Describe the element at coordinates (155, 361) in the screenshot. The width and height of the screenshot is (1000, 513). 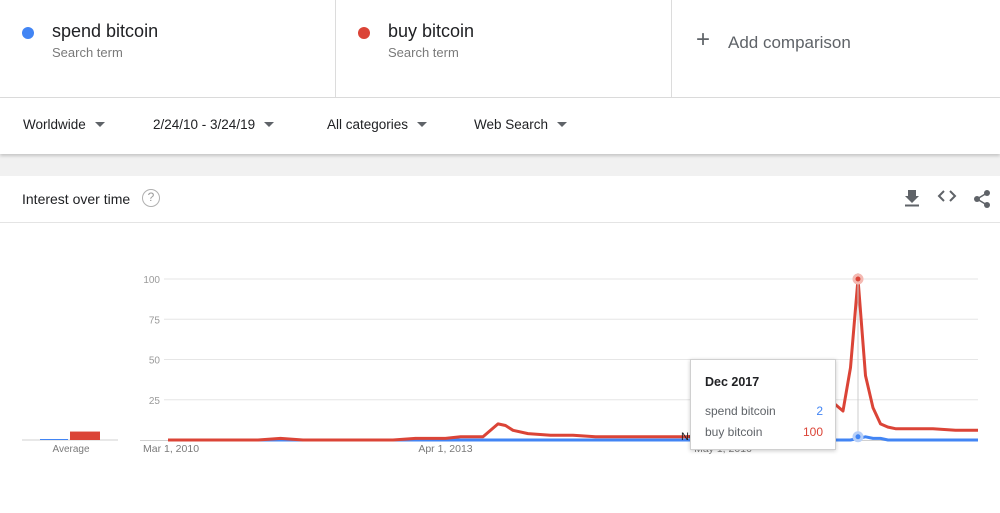
I see `y-tick-label: 50` at that location.